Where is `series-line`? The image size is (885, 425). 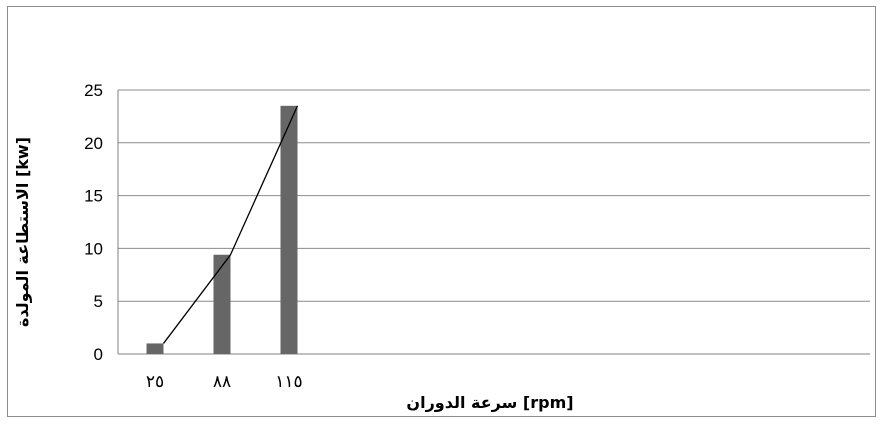
series-line is located at coordinates (230, 224).